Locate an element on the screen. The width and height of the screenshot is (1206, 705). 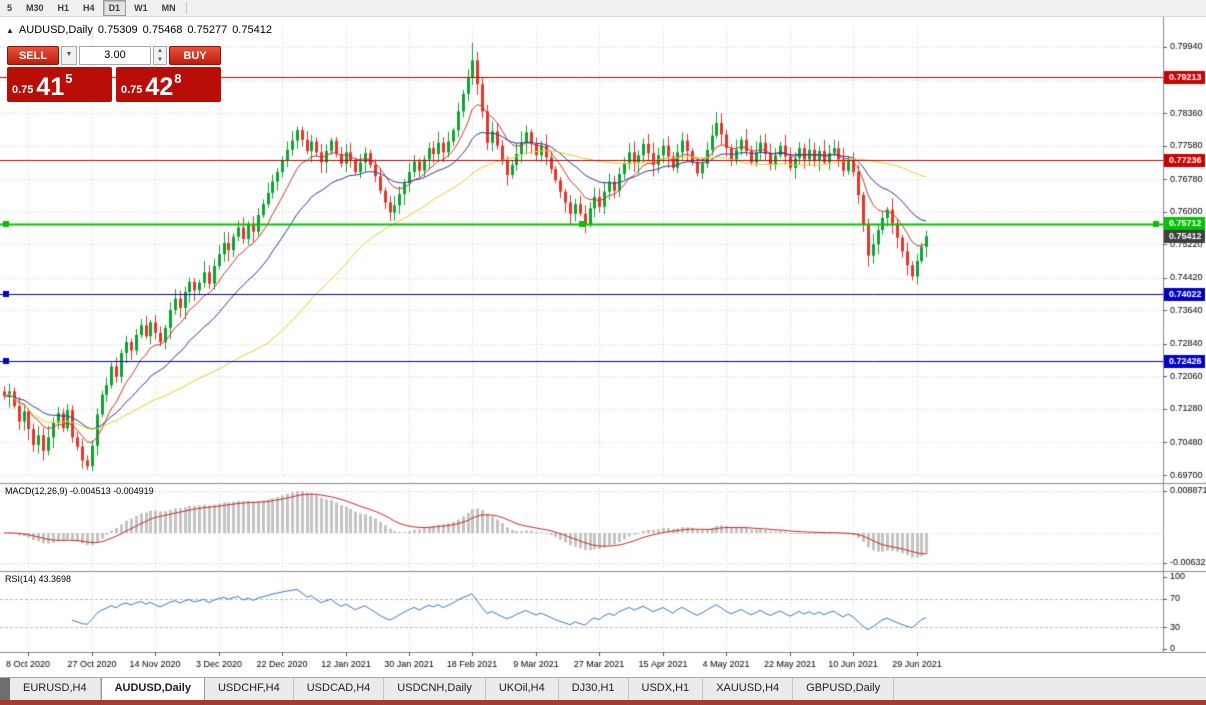
buy-price-display: 0.75 42 8 is located at coordinates (168, 84).